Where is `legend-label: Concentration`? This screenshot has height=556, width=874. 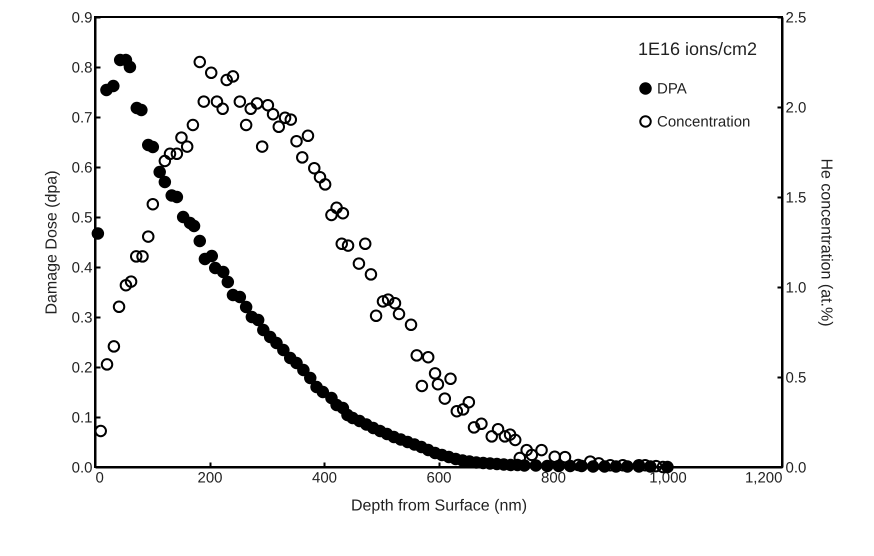
legend-label: Concentration is located at coordinates (703, 122).